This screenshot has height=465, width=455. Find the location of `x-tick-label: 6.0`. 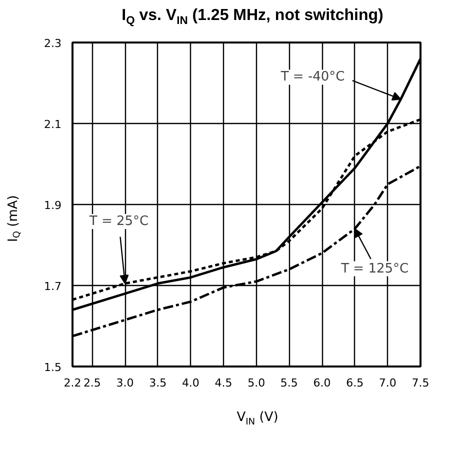

x-tick-label: 6.0 is located at coordinates (322, 383).